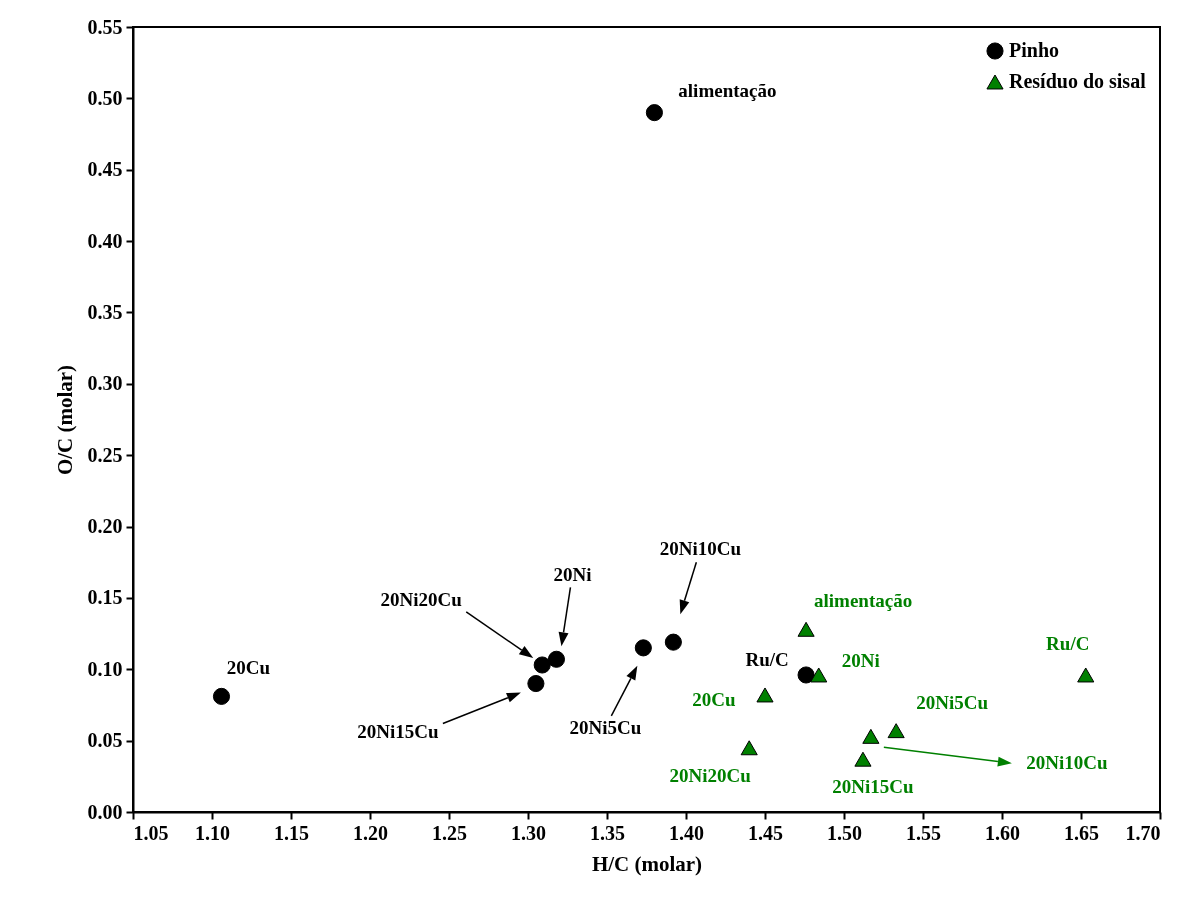  I want to click on y-tick-label: 0.35, so click(105, 311).